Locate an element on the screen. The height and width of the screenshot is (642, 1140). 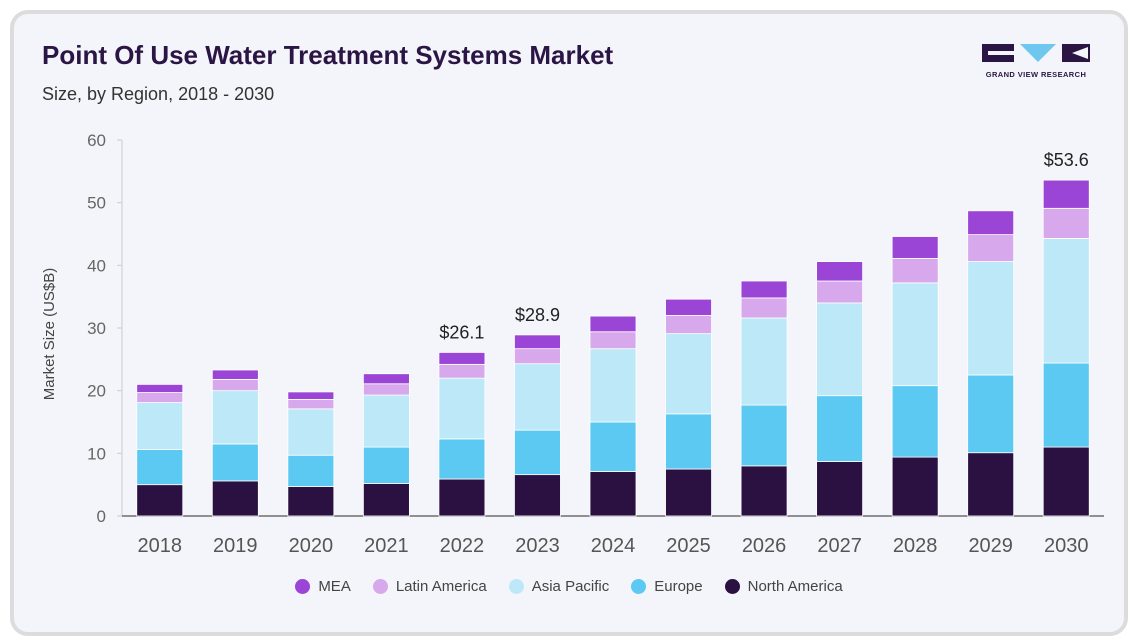
legend-label: Asia Pacific is located at coordinates (570, 586).